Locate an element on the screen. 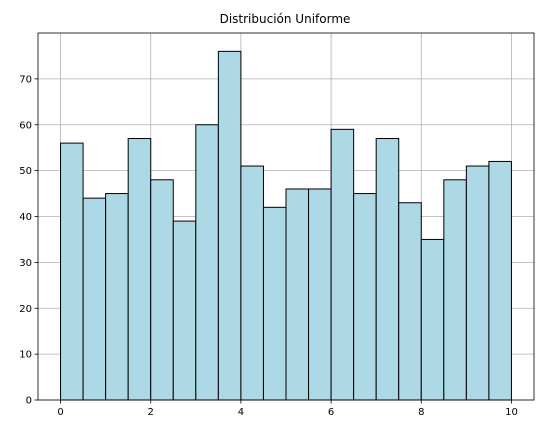  y-tick-label-0: 0 is located at coordinates (29, 401).